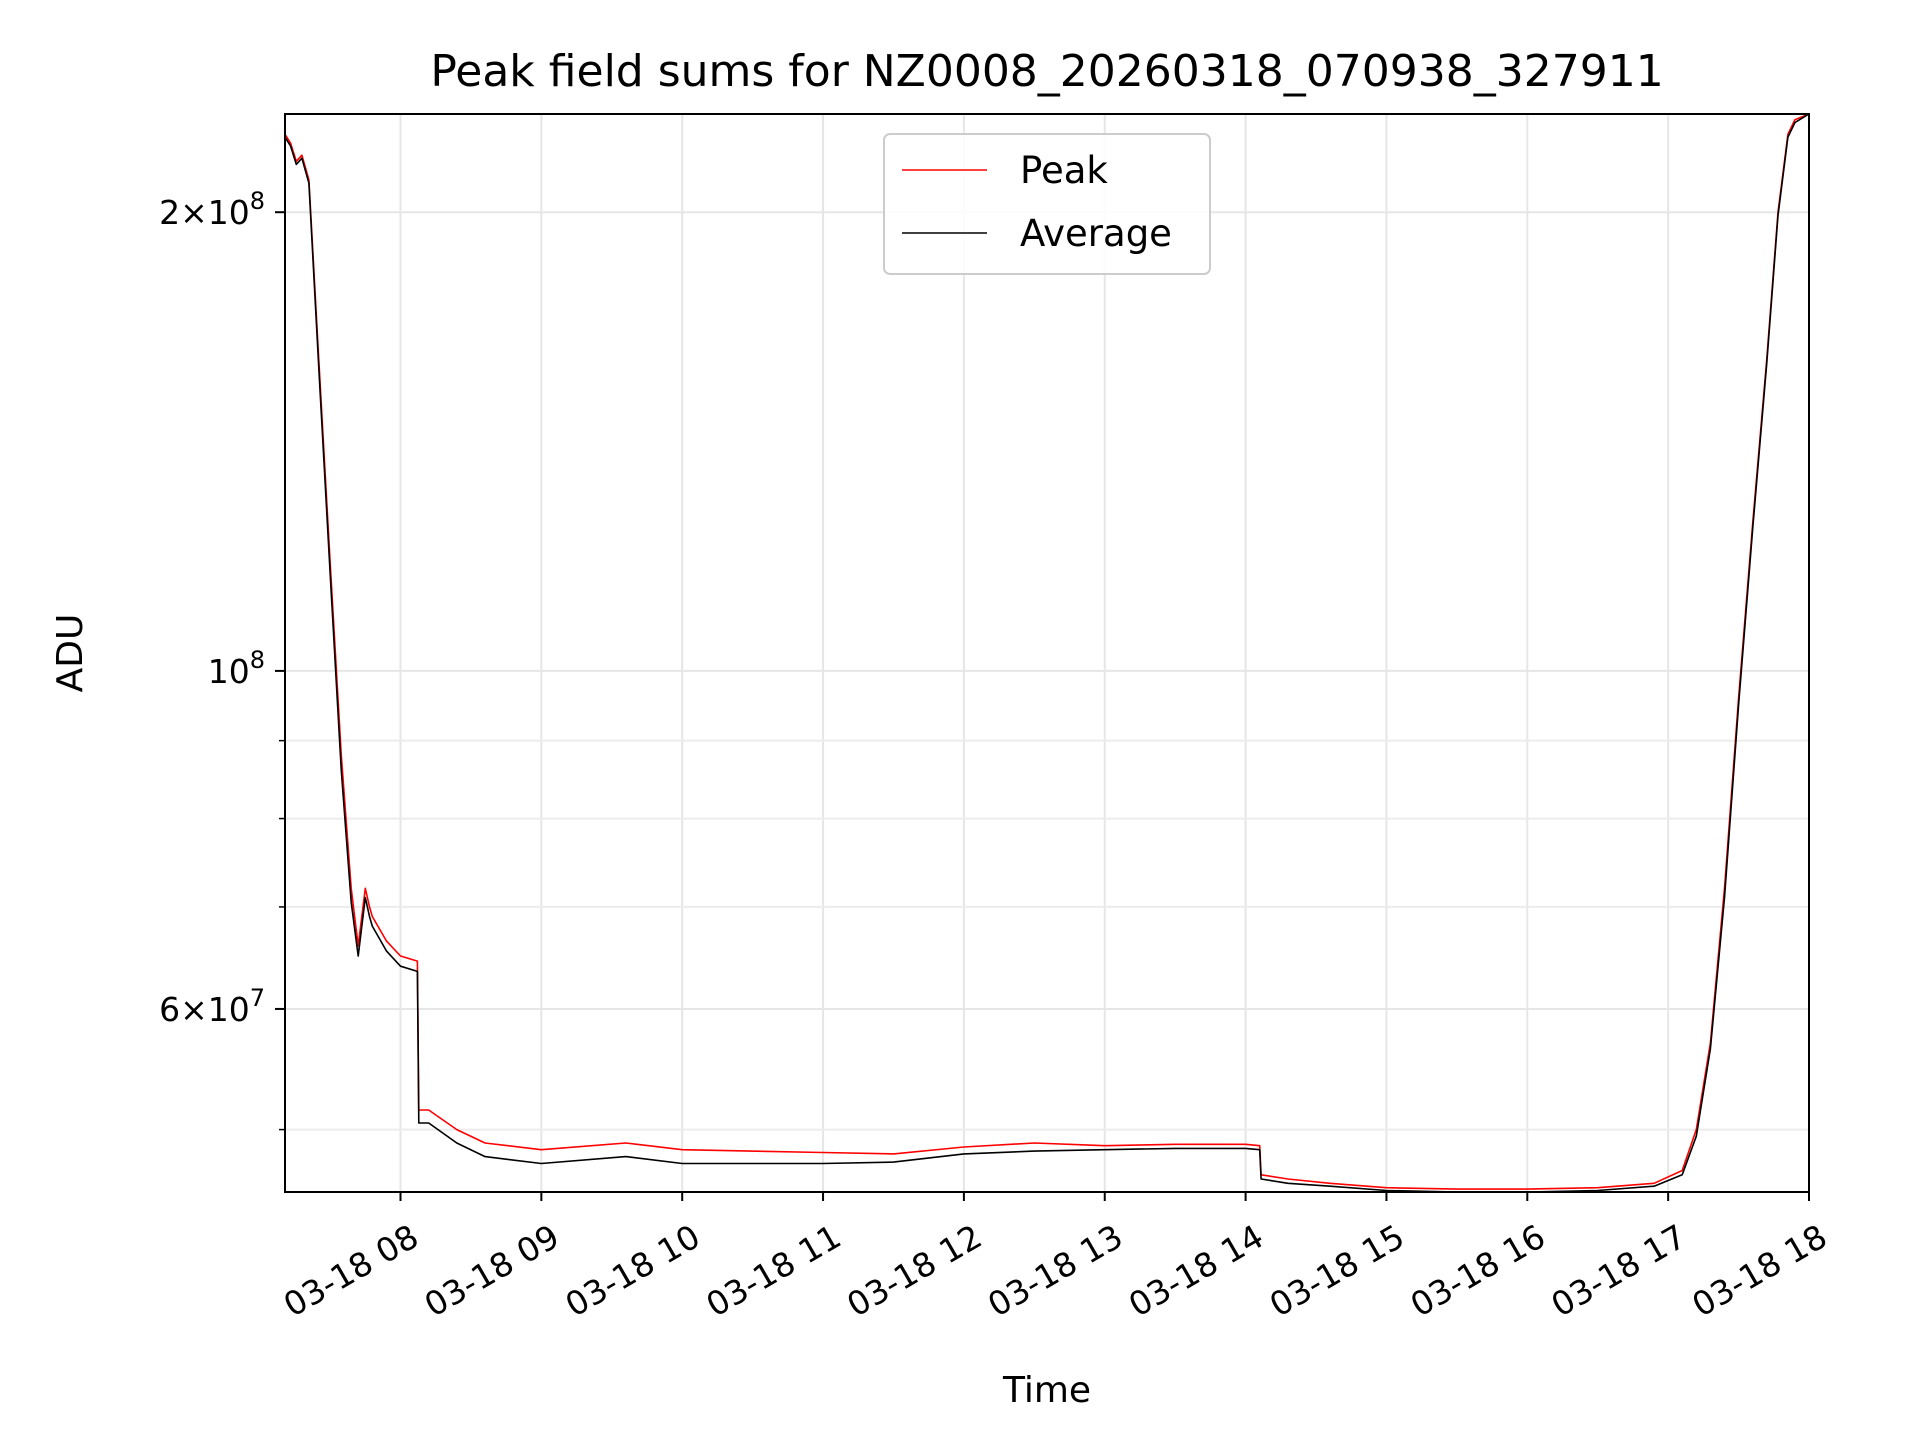 This screenshot has height=1440, width=1920. I want to click on x-tick-label: 03-18 14, so click(1196, 1271).